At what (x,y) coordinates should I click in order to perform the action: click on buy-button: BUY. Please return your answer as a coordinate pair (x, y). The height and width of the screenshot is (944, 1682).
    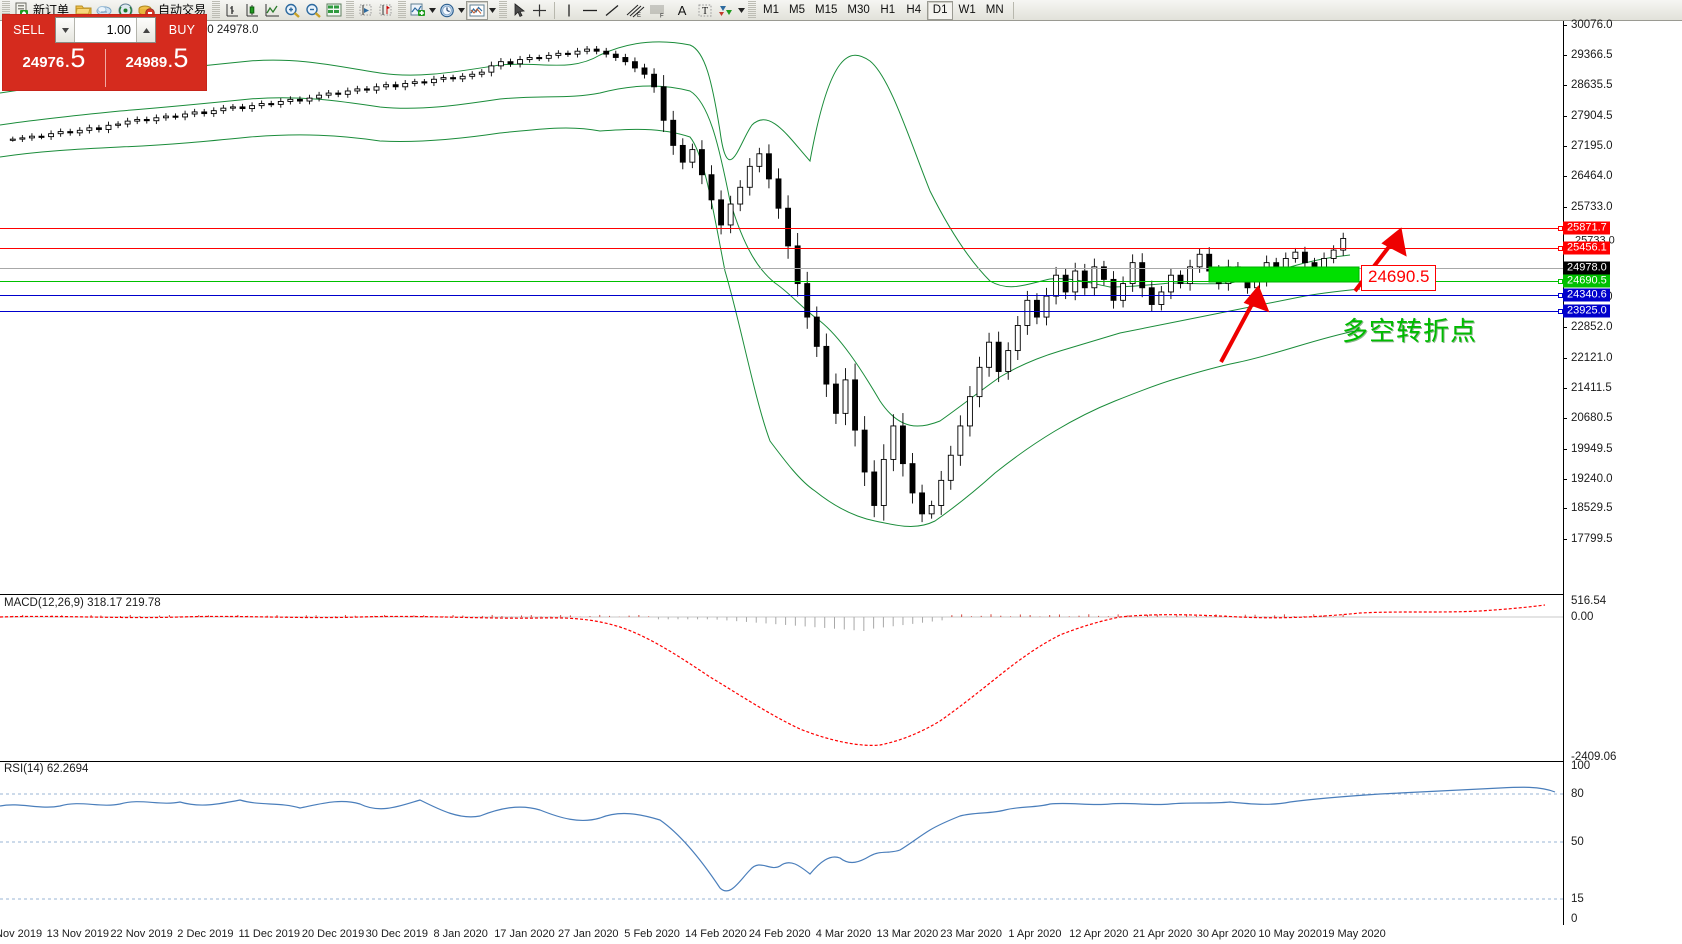
    Looking at the image, I should click on (182, 30).